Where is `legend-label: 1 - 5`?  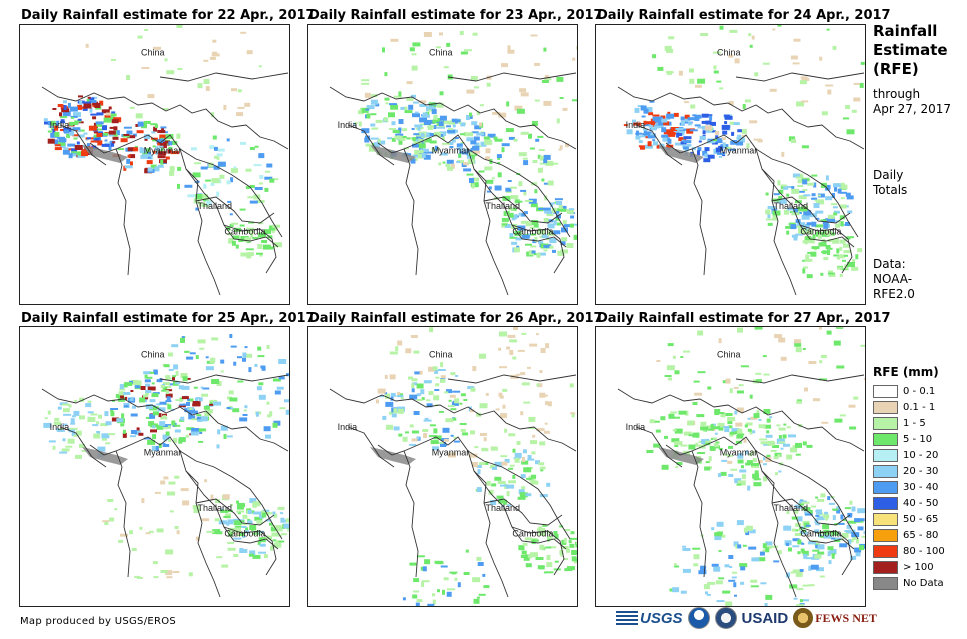
legend-label: 1 - 5 is located at coordinates (914, 423).